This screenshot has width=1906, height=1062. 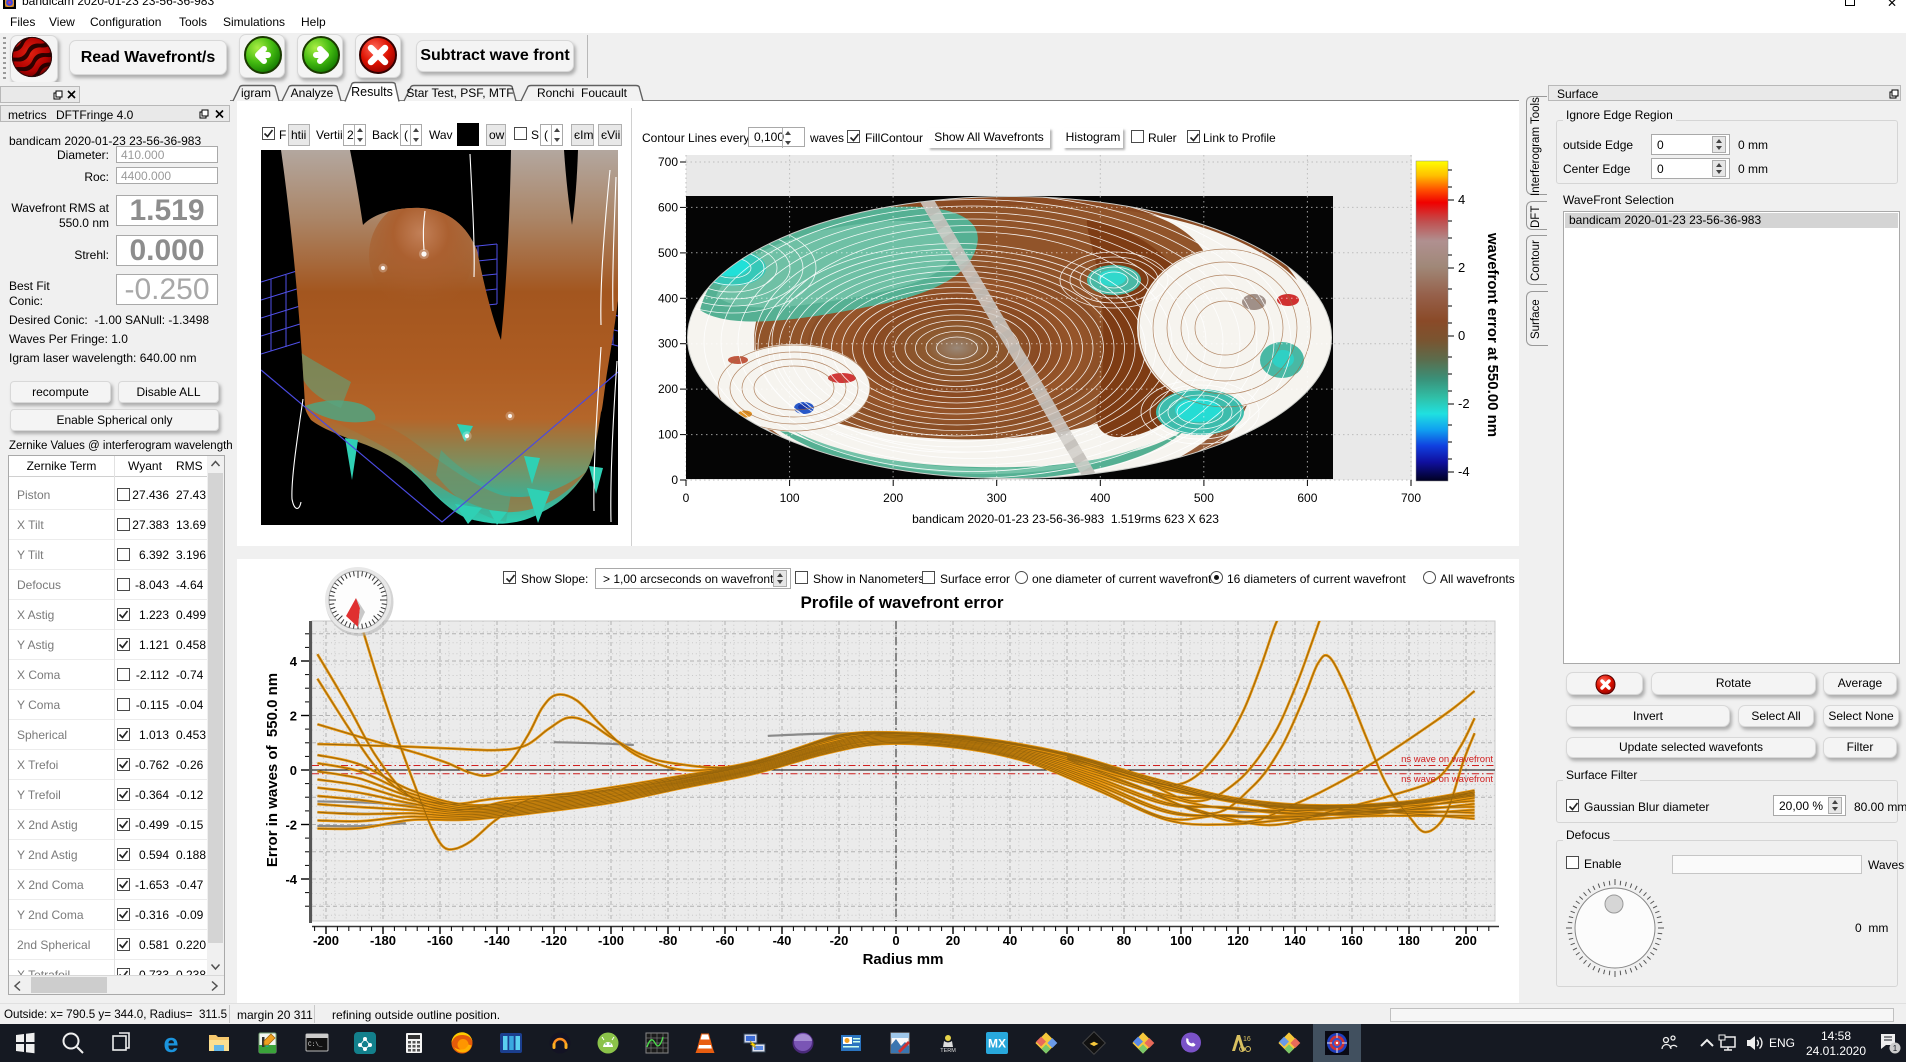 I want to click on svg-text: e, so click(x=170, y=1043).